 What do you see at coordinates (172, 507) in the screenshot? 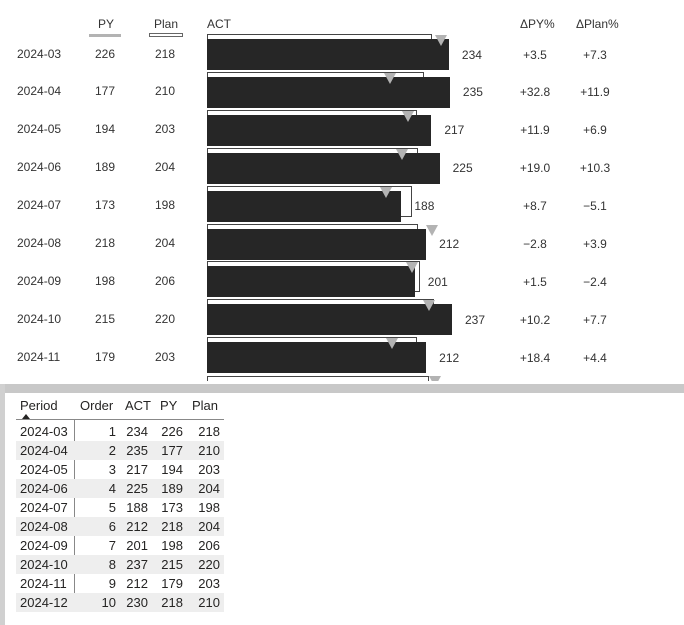
I see `py-cell: 173` at bounding box center [172, 507].